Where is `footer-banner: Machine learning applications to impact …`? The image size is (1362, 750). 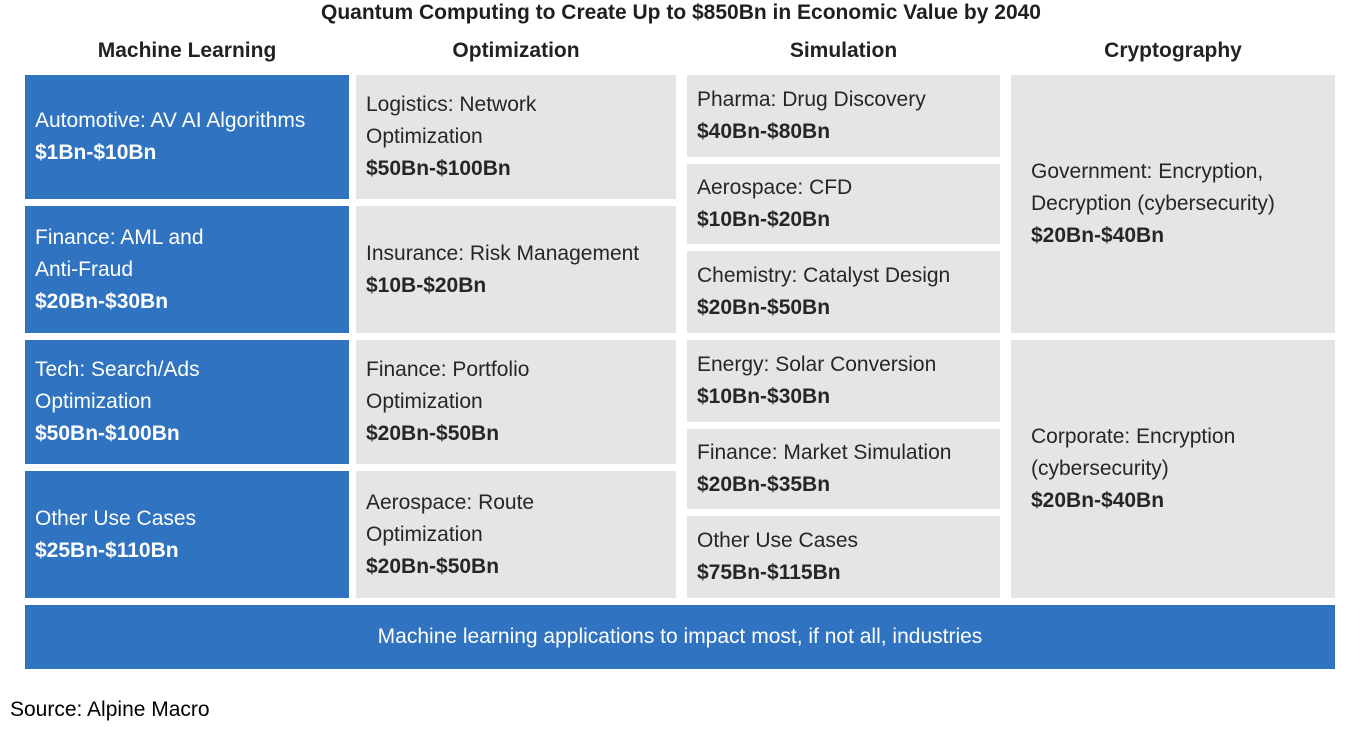 footer-banner: Machine learning applications to impact … is located at coordinates (680, 637).